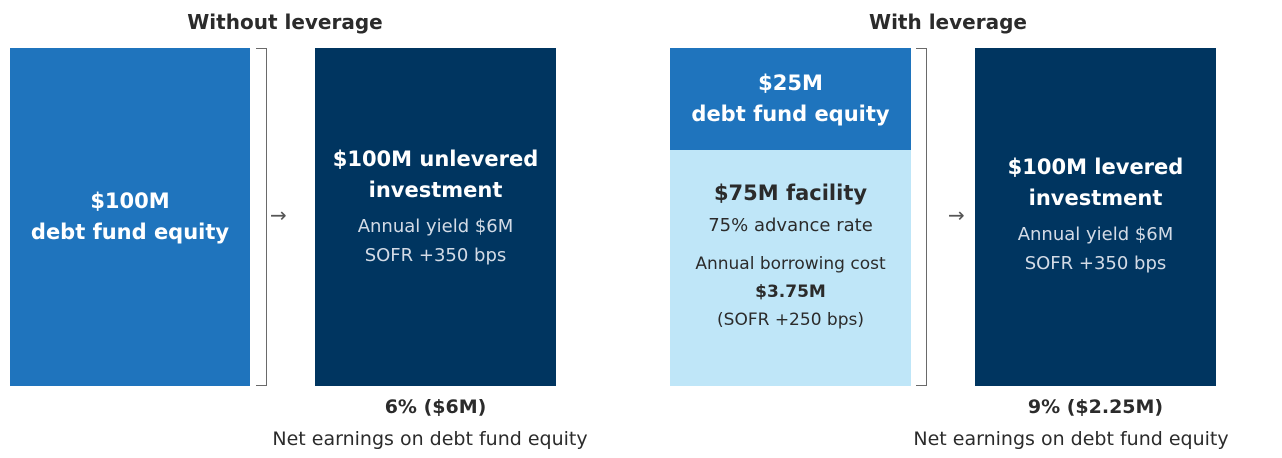  What do you see at coordinates (130, 201) in the screenshot?
I see `without-equity-amount: $100M` at bounding box center [130, 201].